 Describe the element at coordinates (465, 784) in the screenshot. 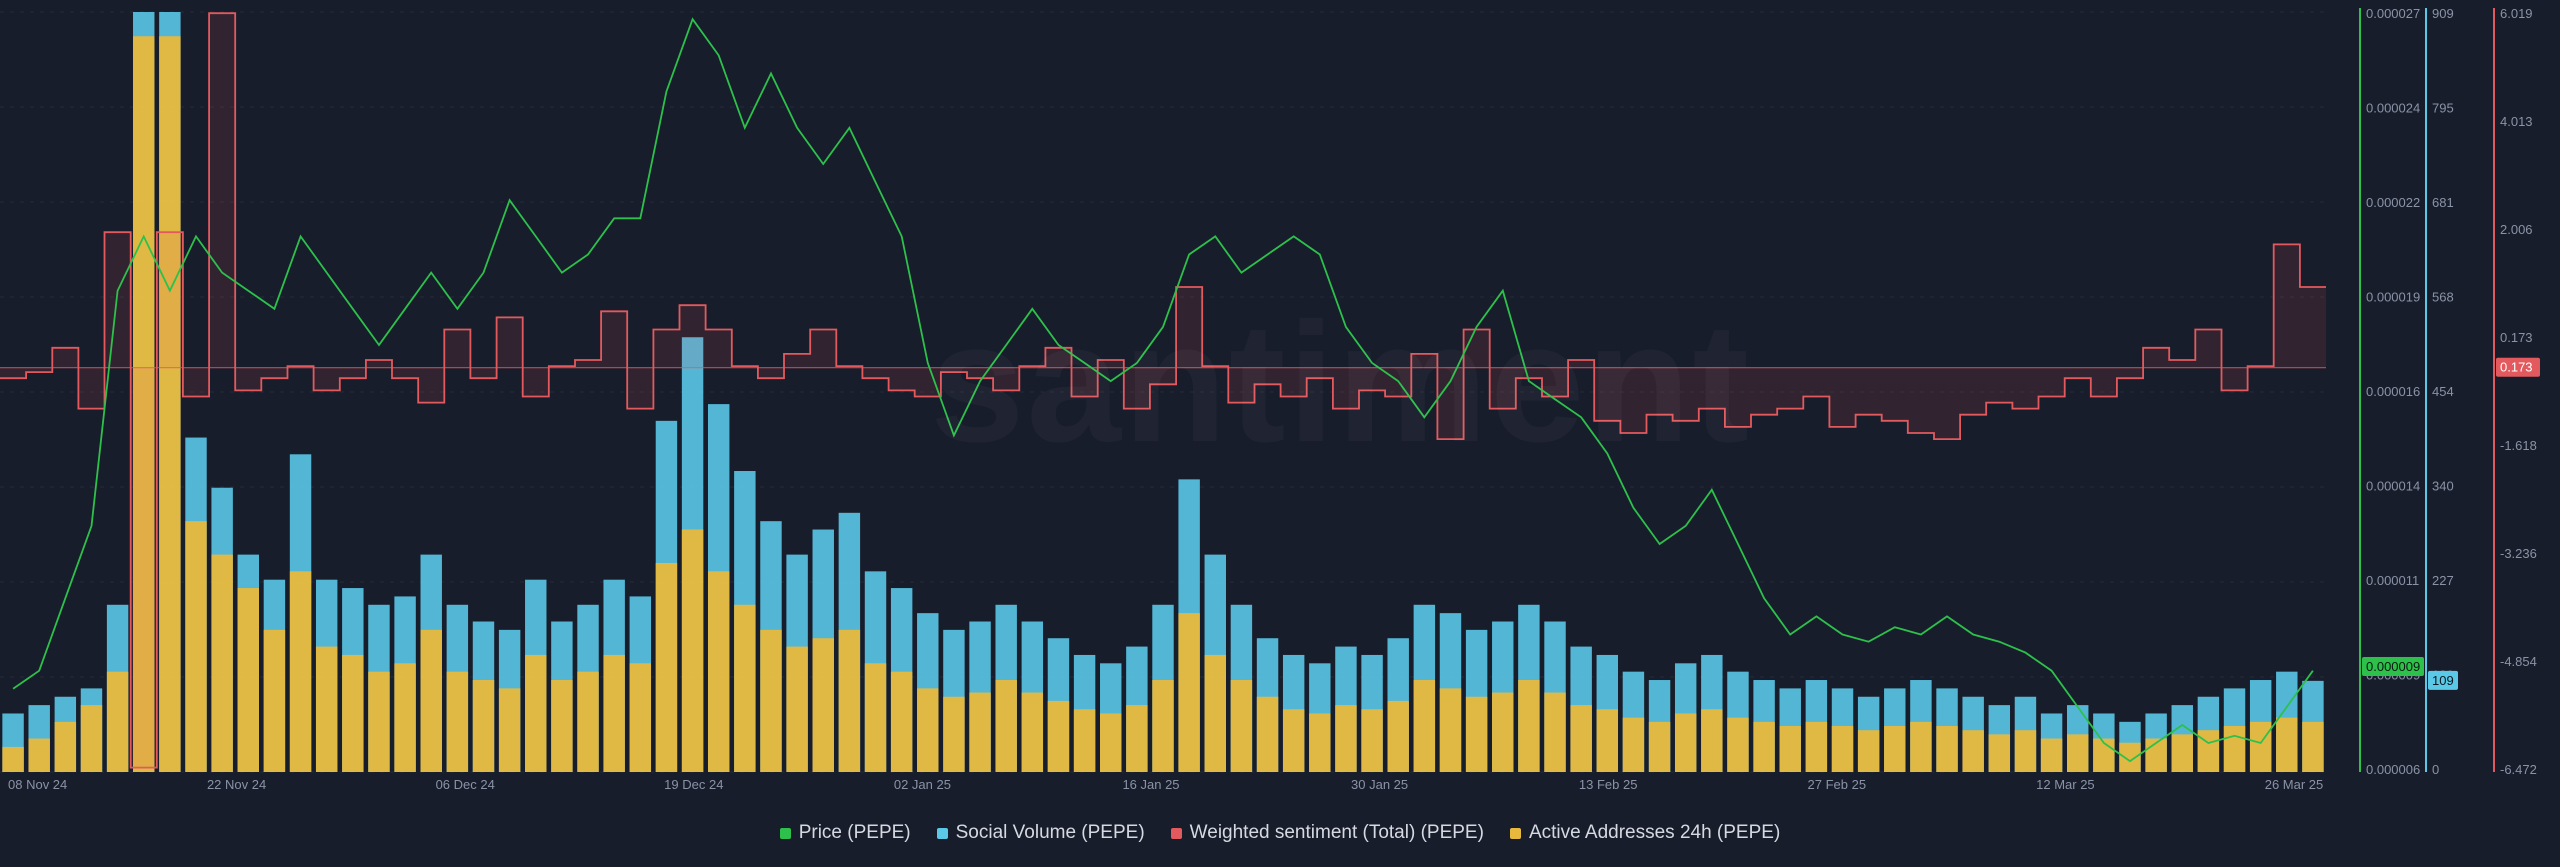

I see `x-axis-tick: 06 Dec 24` at that location.